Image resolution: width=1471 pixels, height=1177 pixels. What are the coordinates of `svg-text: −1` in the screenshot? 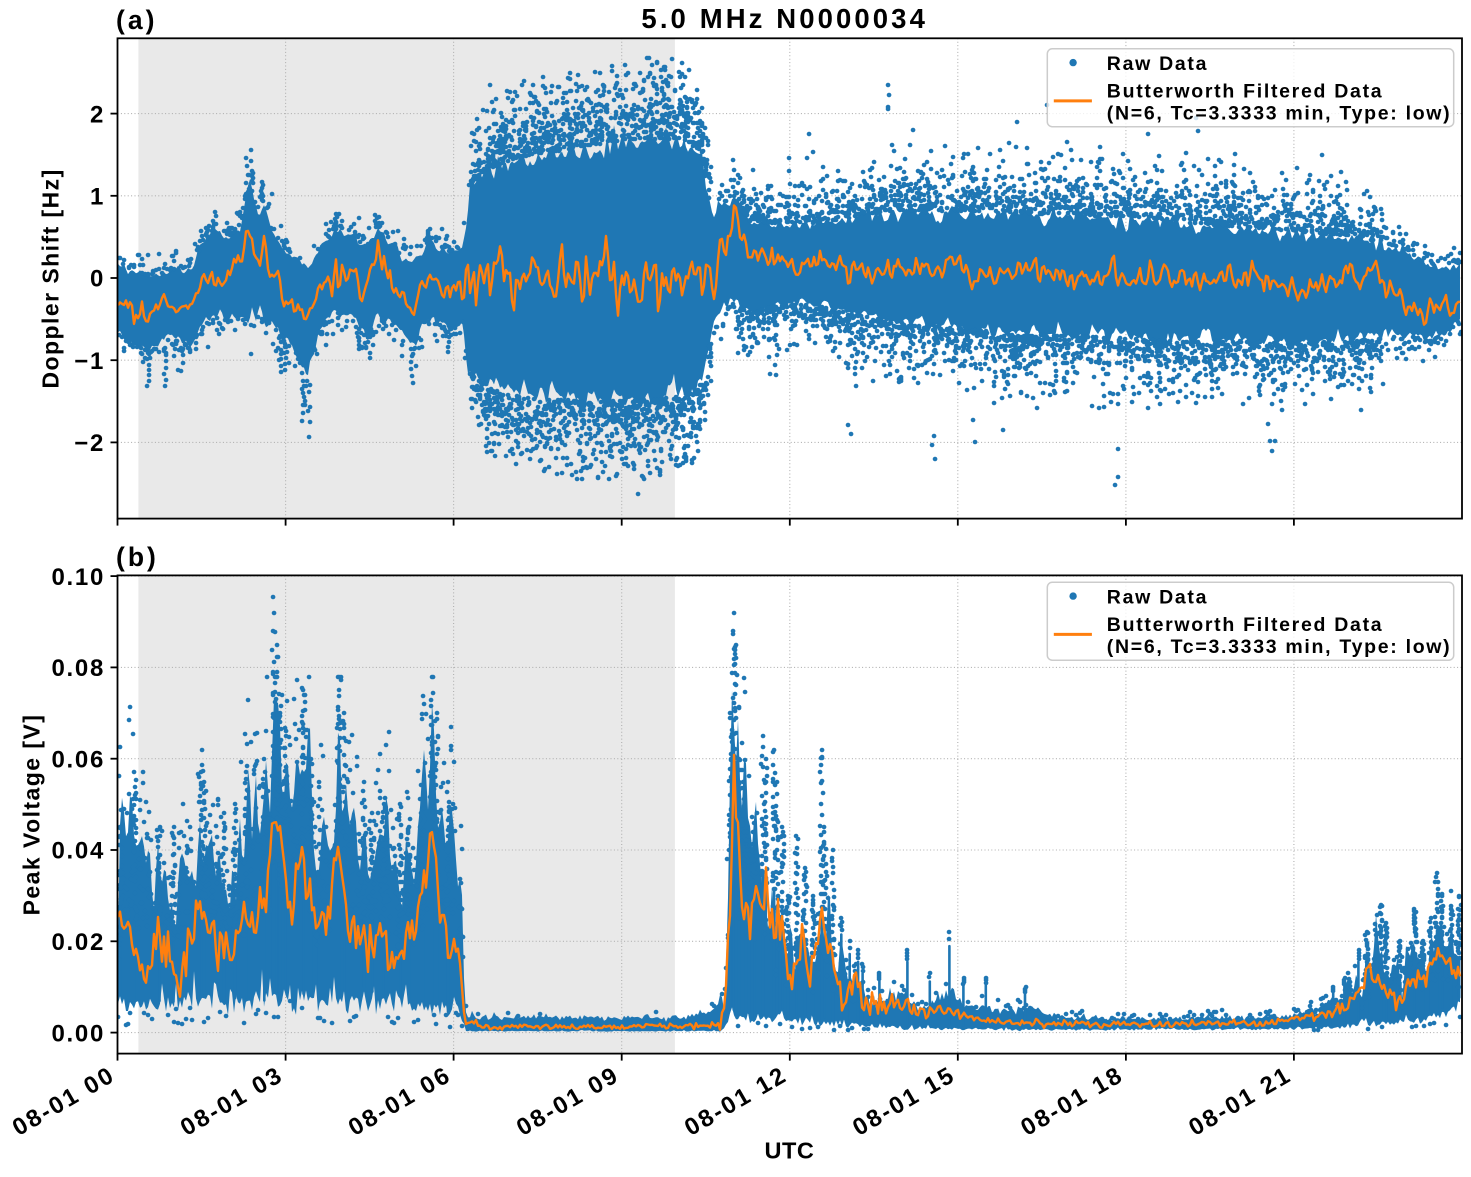 It's located at (89, 361).